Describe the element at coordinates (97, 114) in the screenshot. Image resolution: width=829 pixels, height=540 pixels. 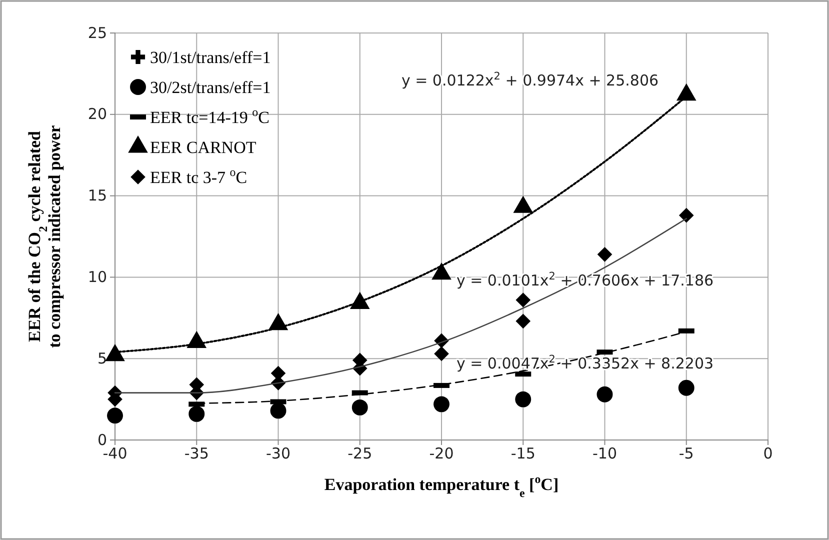
I see `y-tick-label: 20` at that location.